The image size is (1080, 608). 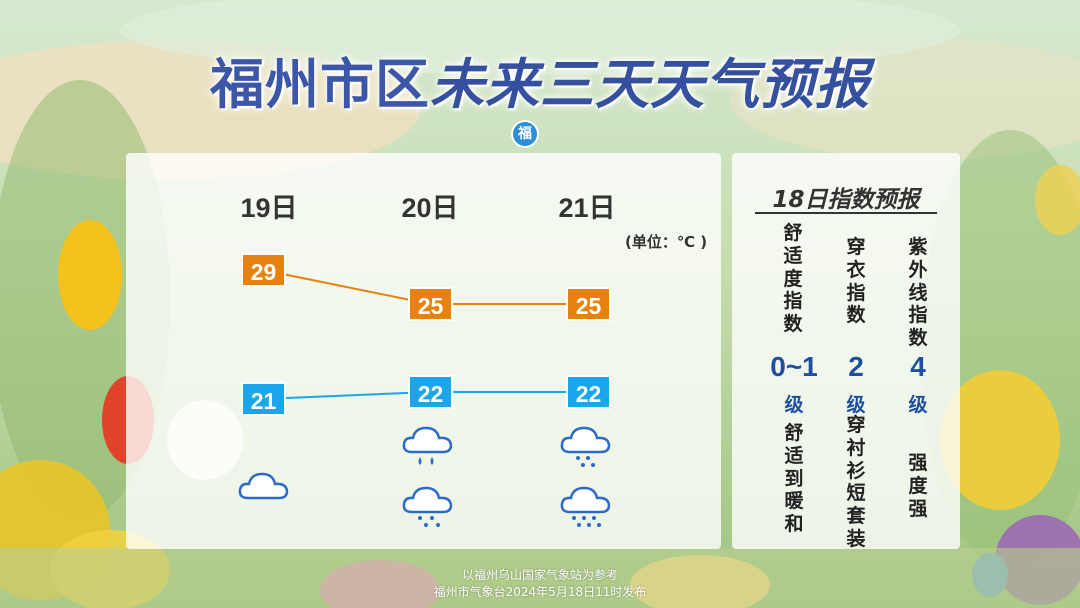 What do you see at coordinates (793, 279) in the screenshot?
I see `comfort-index-name: 舒适度指数` at bounding box center [793, 279].